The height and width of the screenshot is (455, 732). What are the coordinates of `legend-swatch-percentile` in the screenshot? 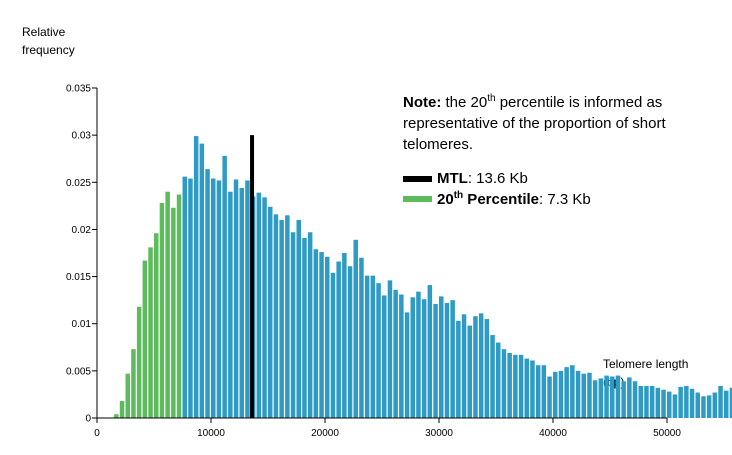 It's located at (417, 199).